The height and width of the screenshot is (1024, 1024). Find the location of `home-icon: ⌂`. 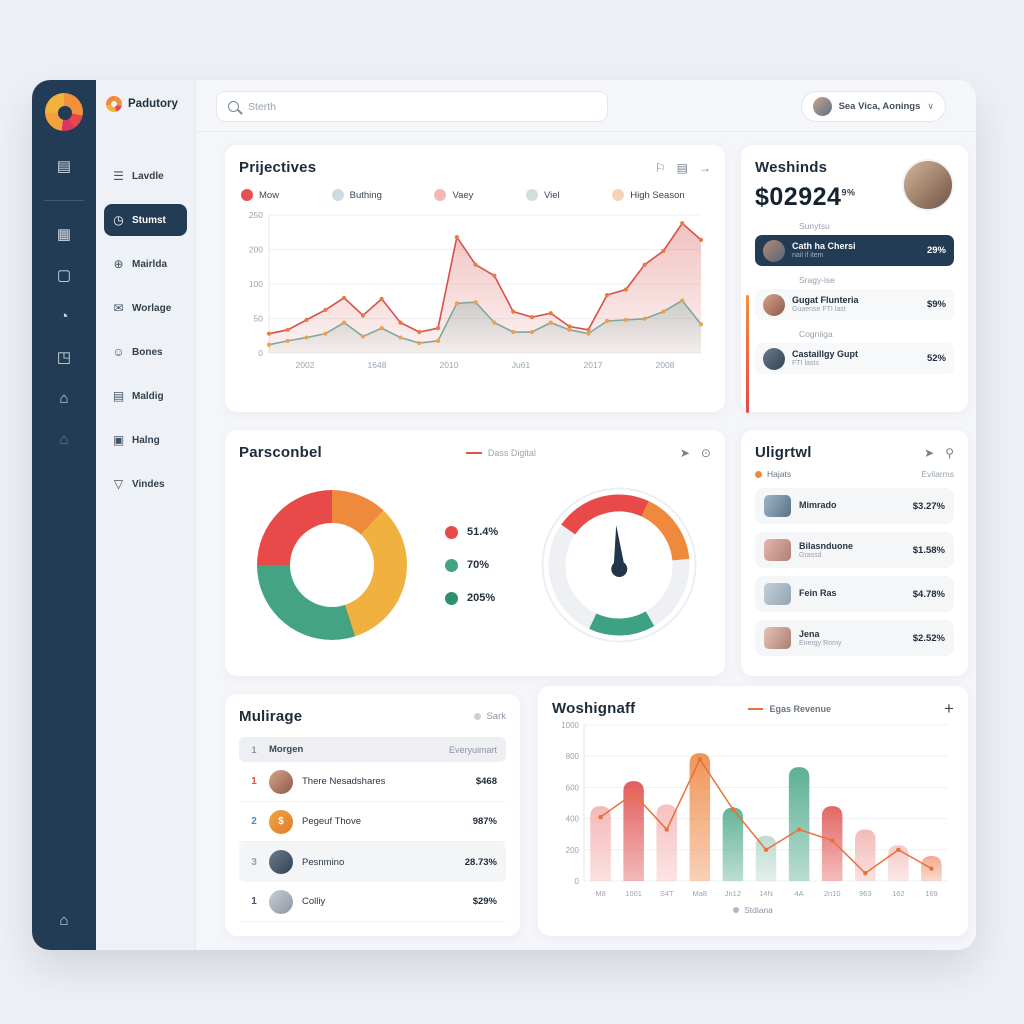

home-icon: ⌂ is located at coordinates (64, 398).